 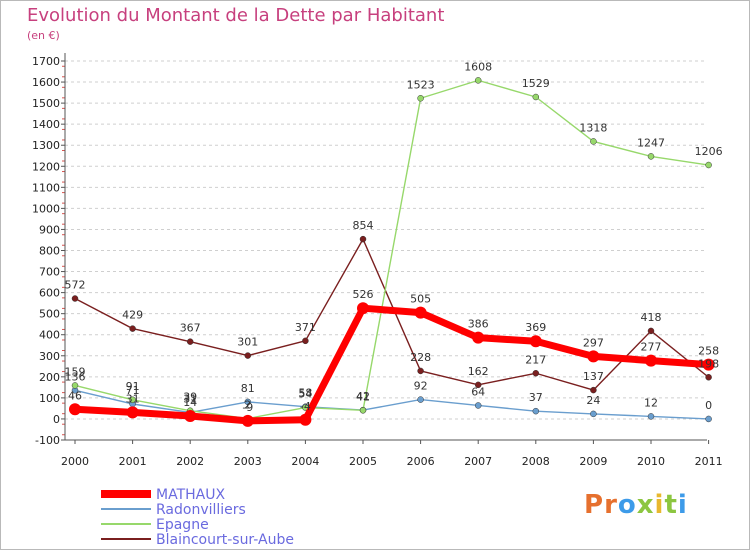 I want to click on y-tick-label: -100, so click(x=47, y=440).